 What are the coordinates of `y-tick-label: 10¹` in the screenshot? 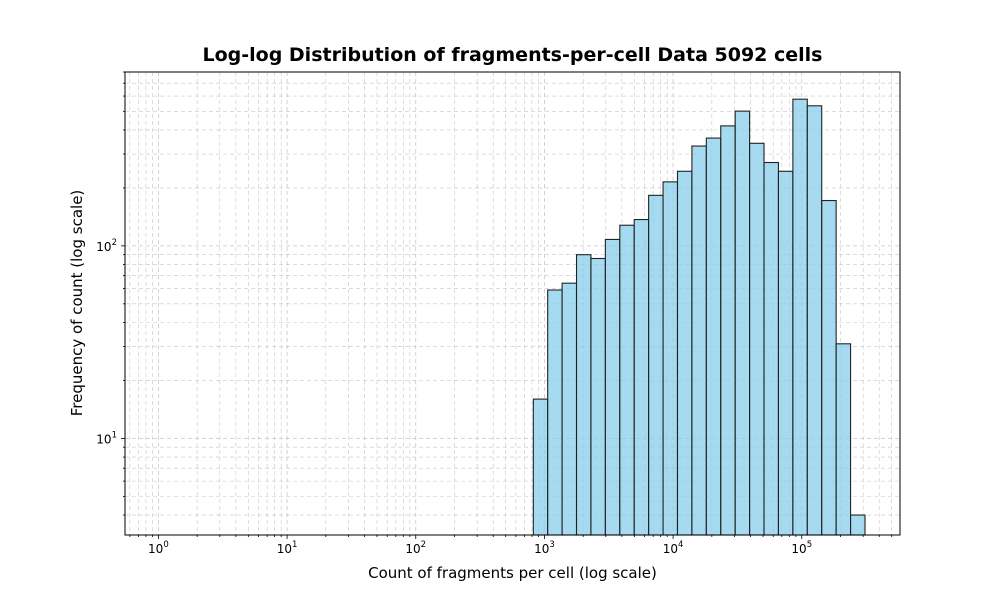 It's located at (106, 438).